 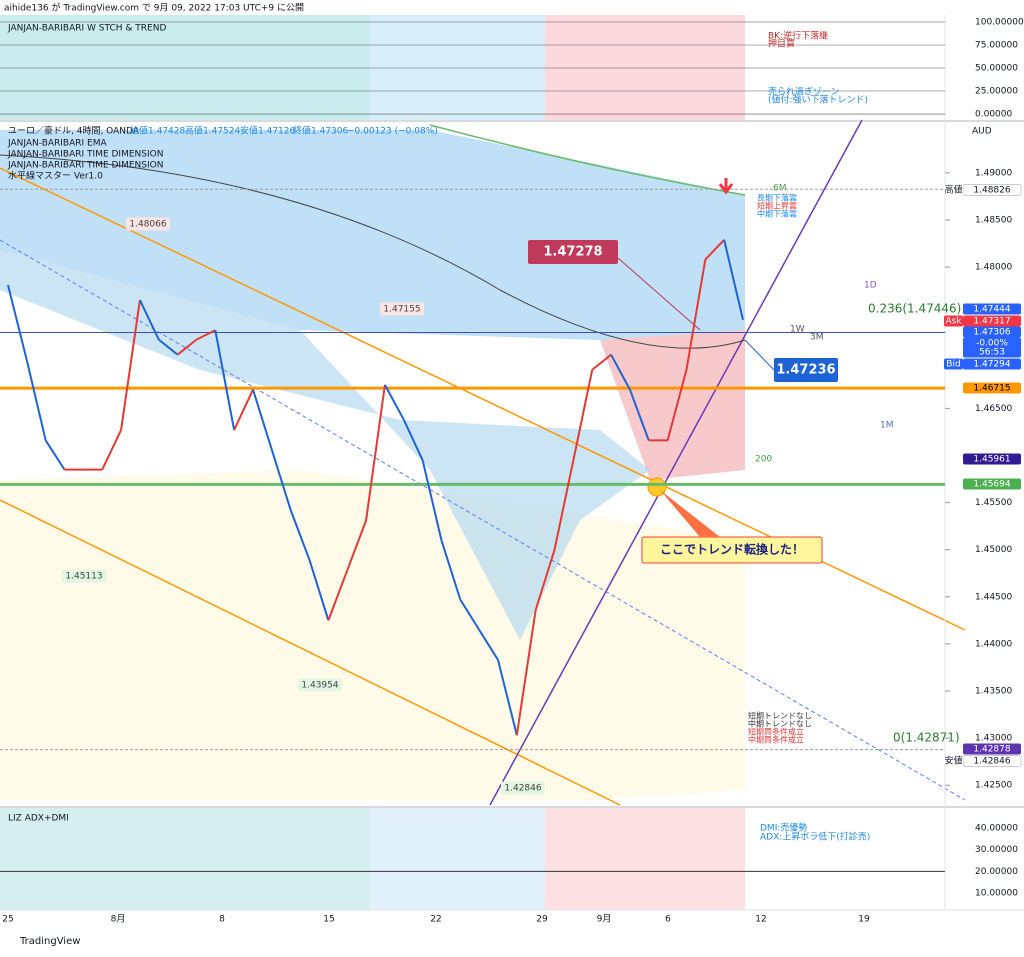 I want to click on period-tag: 1D, so click(x=870, y=286).